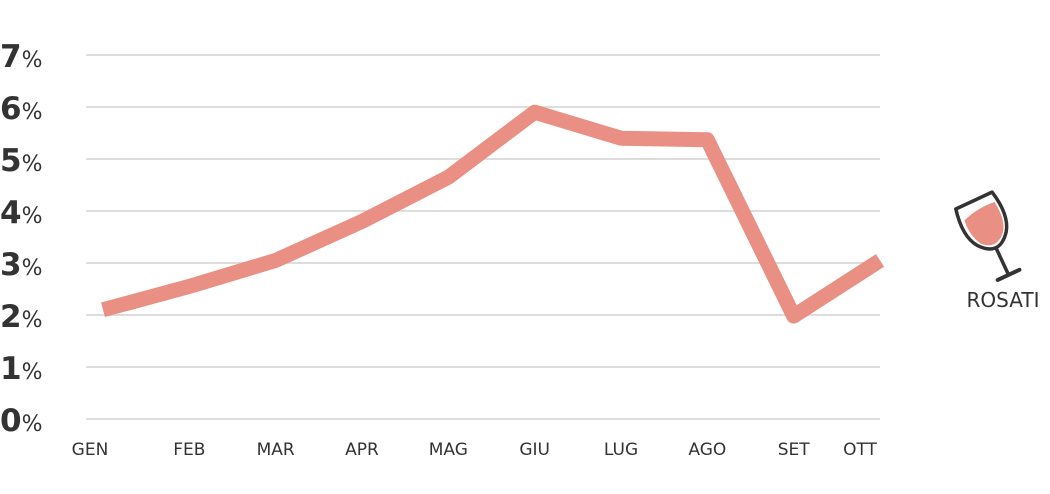  Describe the element at coordinates (988, 236) in the screenshot. I see `wine-glass-icon` at that location.